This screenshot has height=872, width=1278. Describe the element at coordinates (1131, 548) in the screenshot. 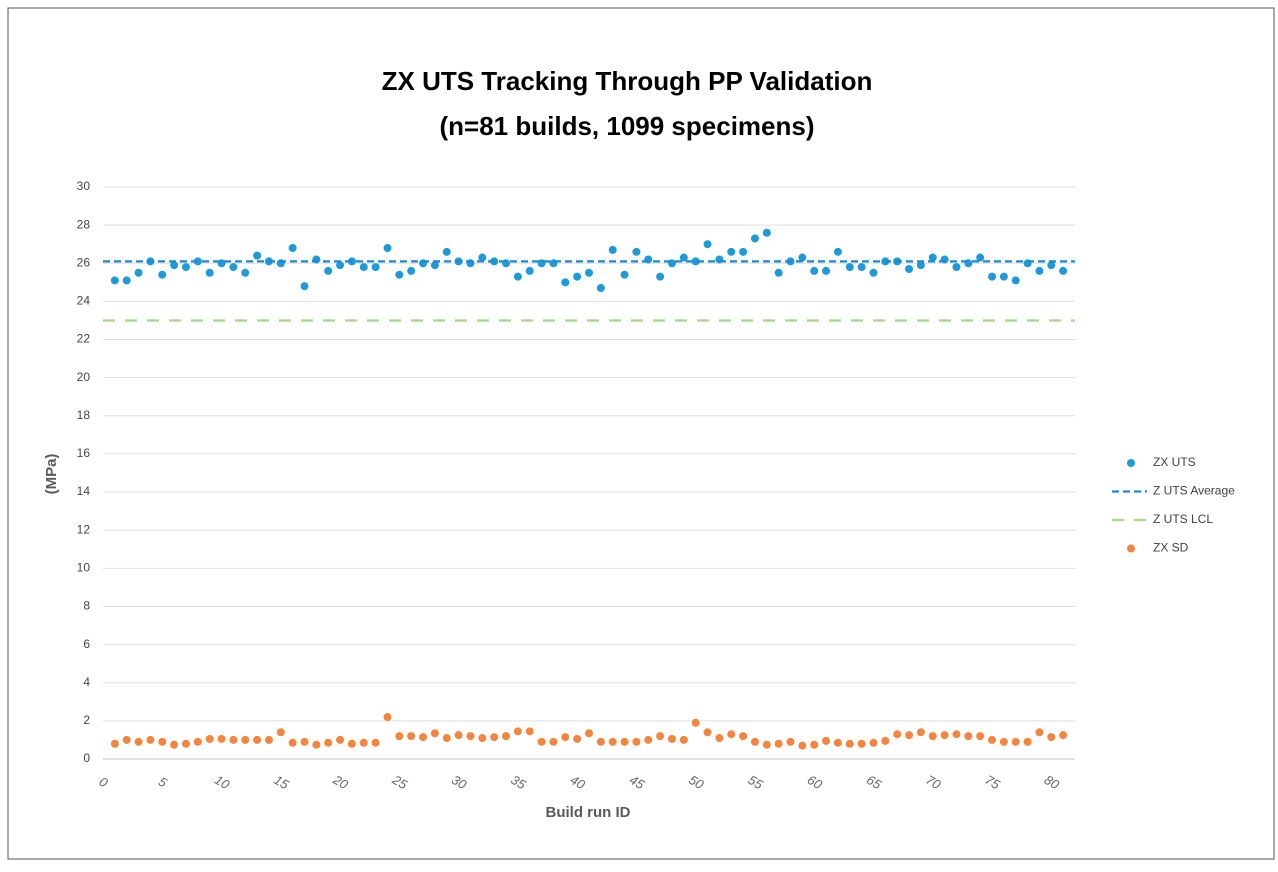

I see `legend-swatch` at that location.